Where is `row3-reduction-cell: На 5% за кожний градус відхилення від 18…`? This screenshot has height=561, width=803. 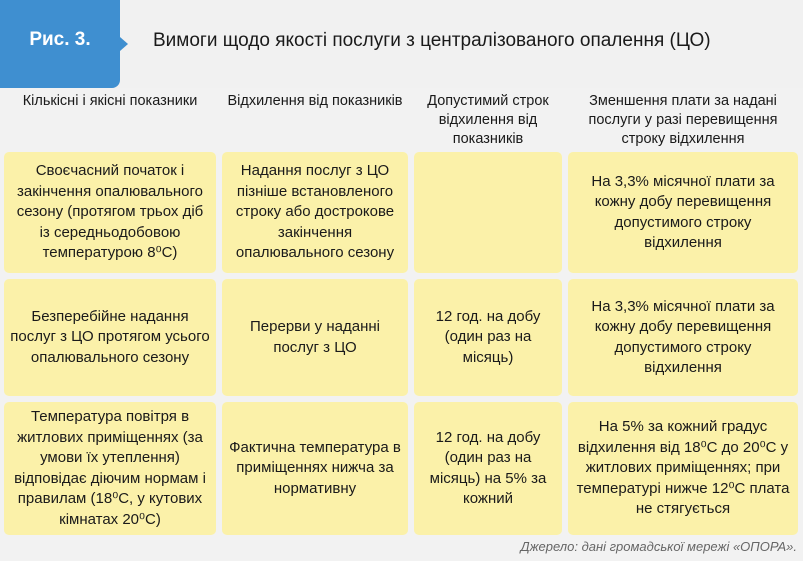
row3-reduction-cell: На 5% за кожний градус відхилення від 18… is located at coordinates (683, 468).